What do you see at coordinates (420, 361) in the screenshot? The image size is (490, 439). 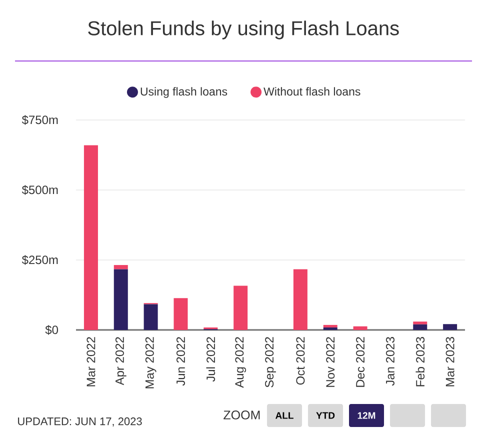 I see `x-tick-label: Feb 2023` at bounding box center [420, 361].